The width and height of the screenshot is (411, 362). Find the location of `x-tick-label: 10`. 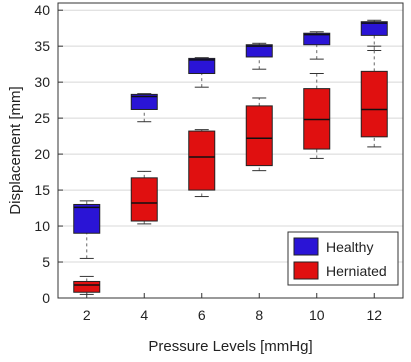

x-tick-label: 10 is located at coordinates (317, 315).